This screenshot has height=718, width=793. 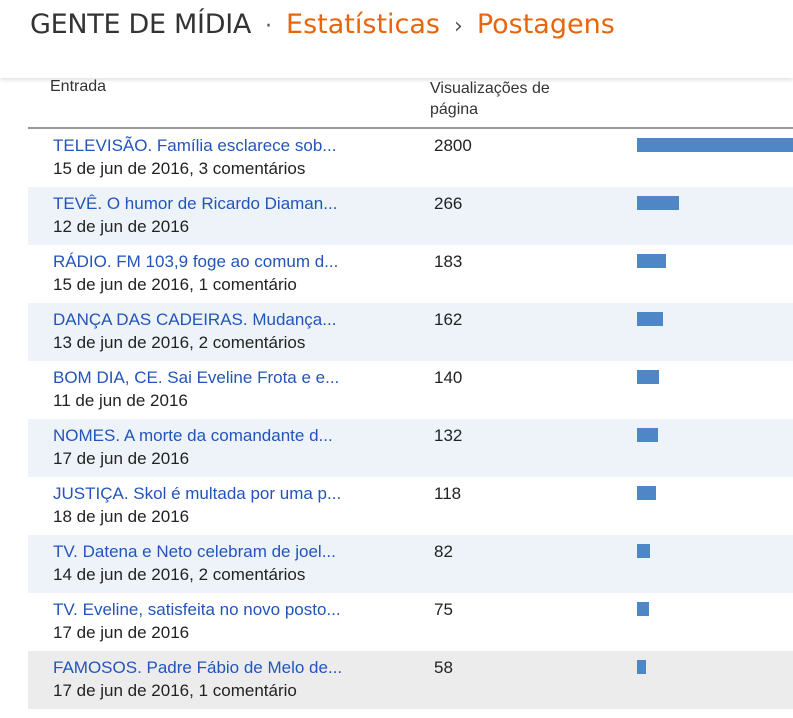 What do you see at coordinates (121, 516) in the screenshot?
I see `post-meta: 18 de jun de 2016` at bounding box center [121, 516].